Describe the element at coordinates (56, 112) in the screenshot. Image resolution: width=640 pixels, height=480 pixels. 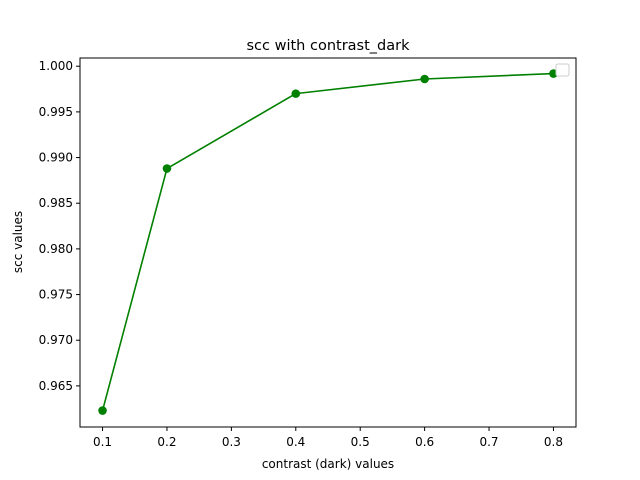
I see `y-tick-label: 0.995` at that location.